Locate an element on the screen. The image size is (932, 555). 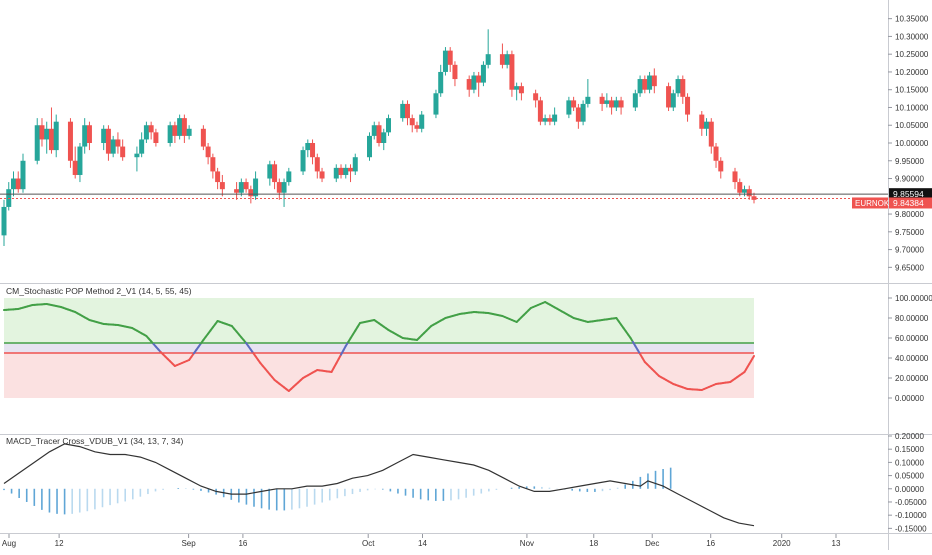
macd-axis-label: 0.00000 is located at coordinates (909, 489).